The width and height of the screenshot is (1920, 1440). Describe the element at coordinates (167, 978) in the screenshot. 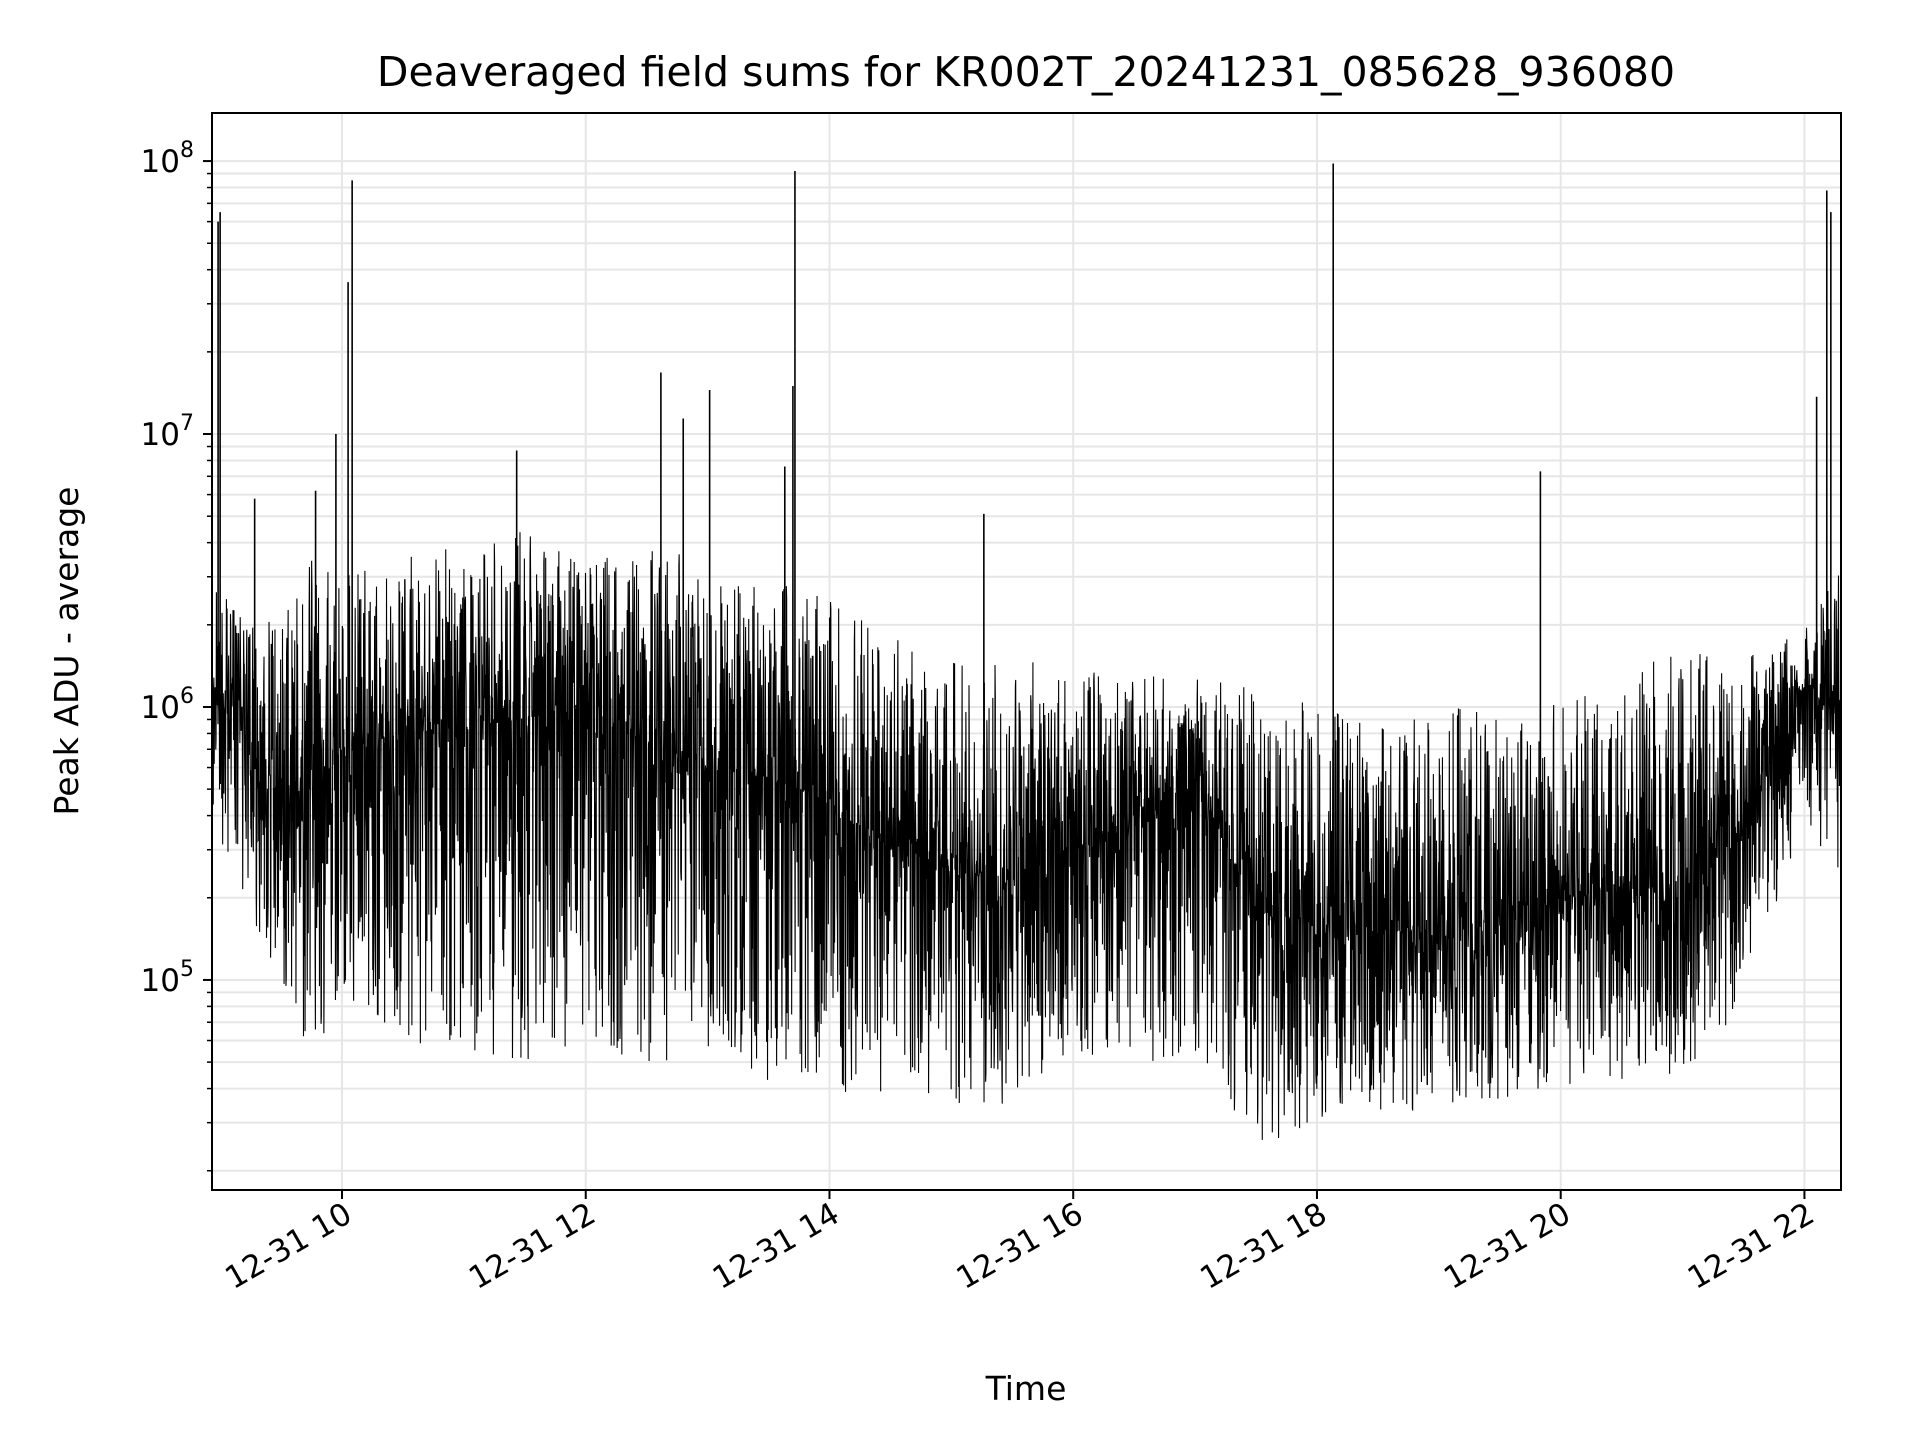

I see `y-tick-label: 10⁵` at that location.